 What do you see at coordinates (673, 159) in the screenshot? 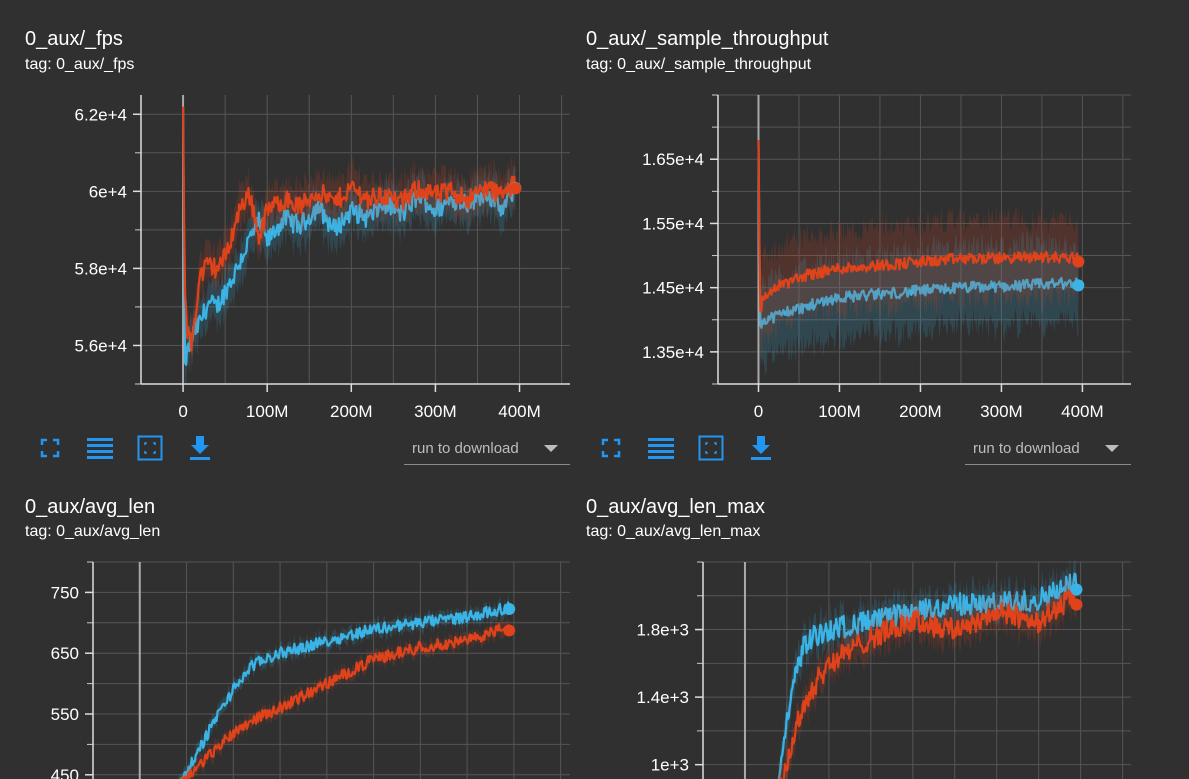
I see `y-tick-label: 1.65e+4` at bounding box center [673, 159].